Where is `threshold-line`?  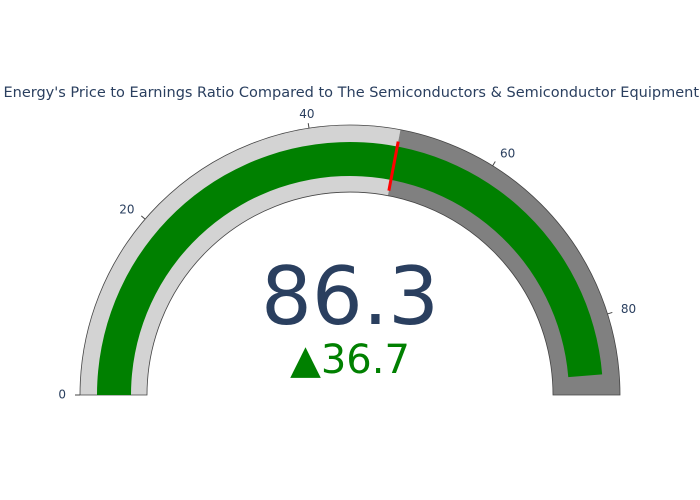 threshold-line is located at coordinates (393, 166).